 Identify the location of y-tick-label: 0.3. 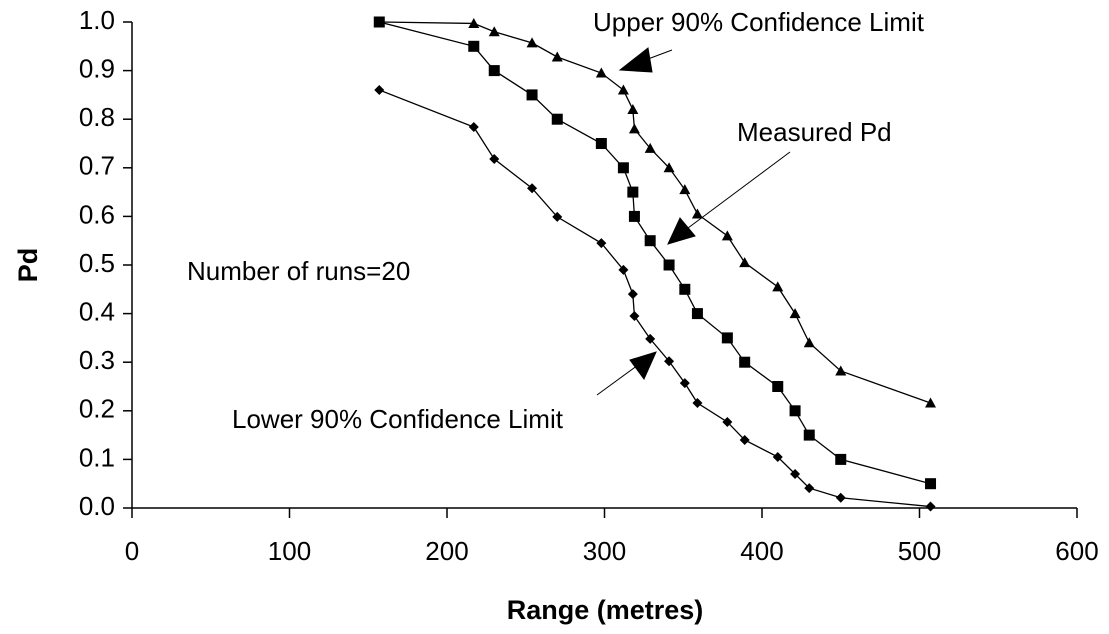
(97, 360).